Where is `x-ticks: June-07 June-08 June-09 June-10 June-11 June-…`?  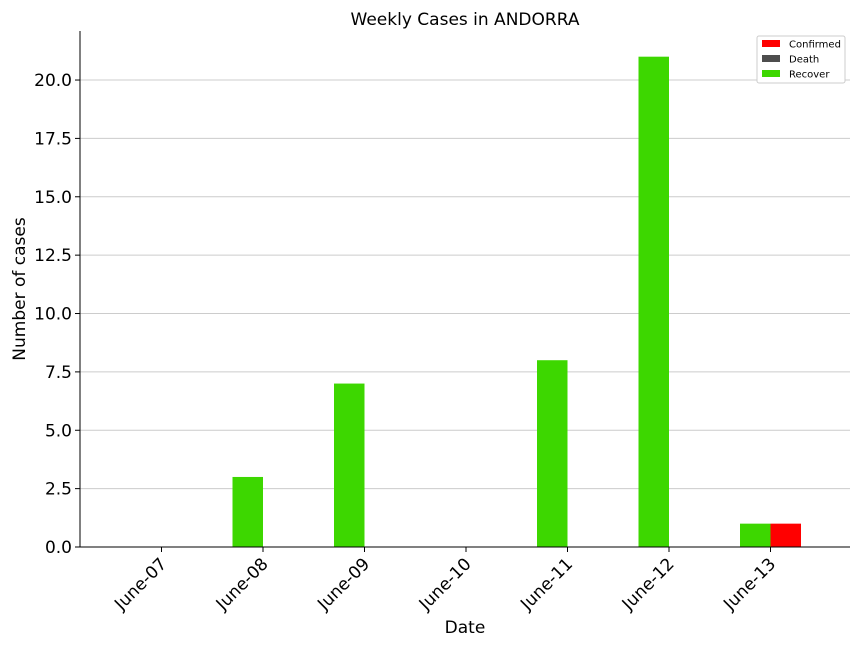 x-ticks: June-07 June-08 June-09 June-10 June-11 June-… is located at coordinates (445, 581).